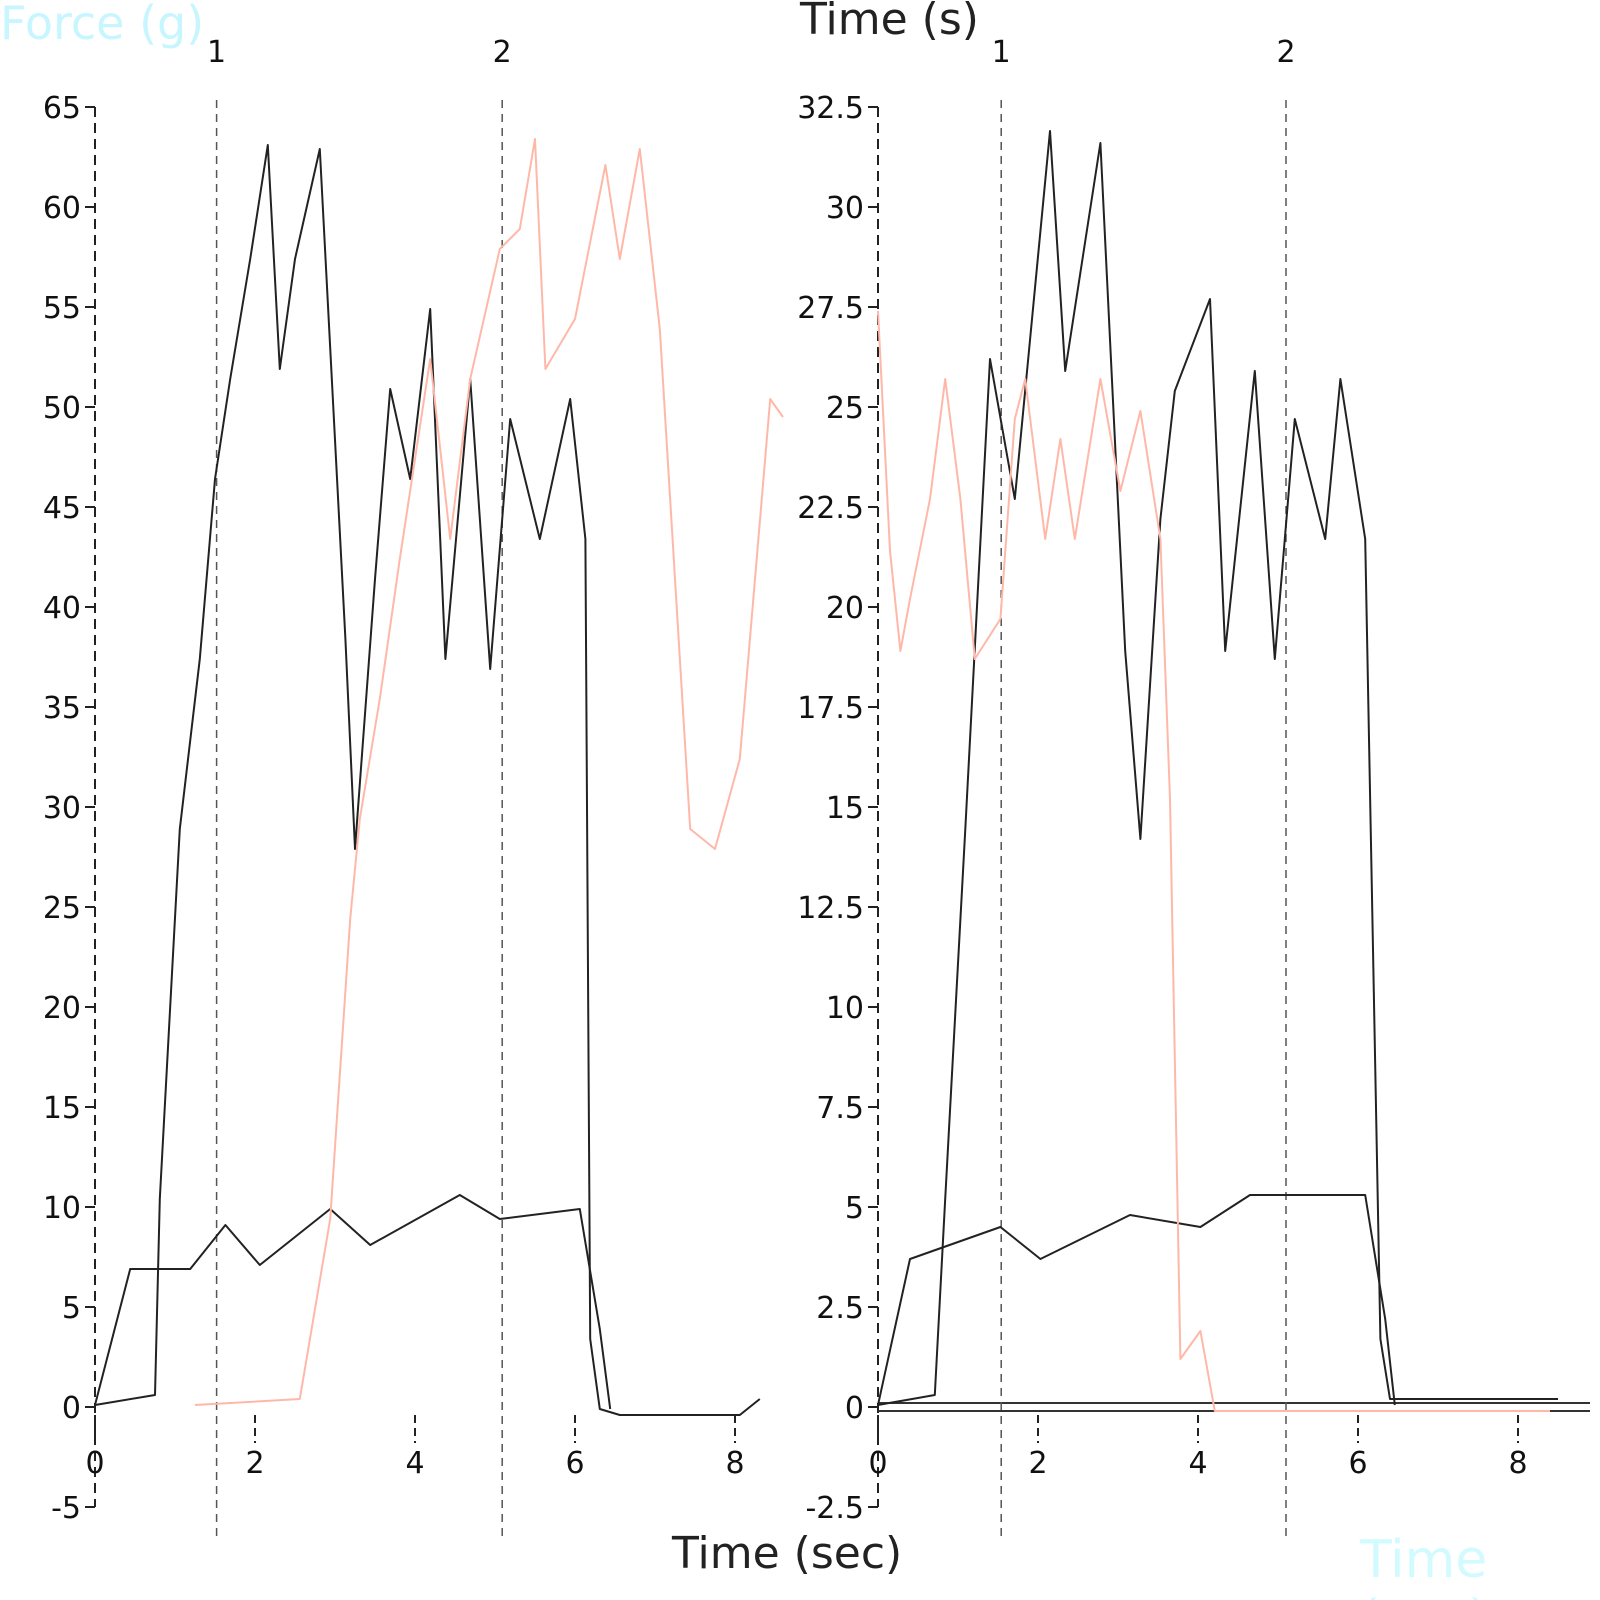  I want to click on y-tick-label: 7.5, so click(840, 1108).